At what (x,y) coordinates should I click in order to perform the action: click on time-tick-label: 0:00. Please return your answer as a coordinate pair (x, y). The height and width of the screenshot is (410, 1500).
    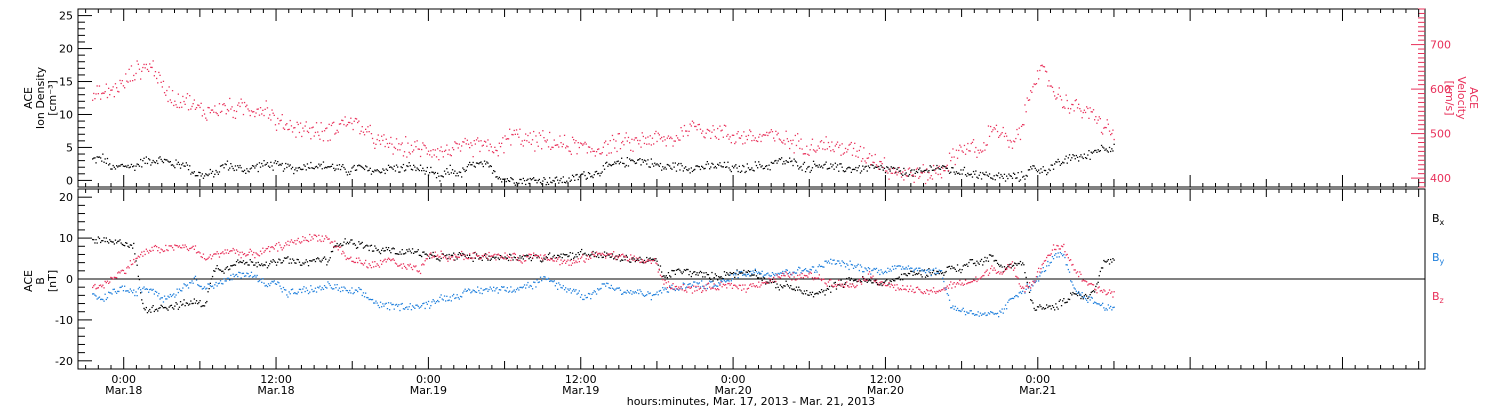
    Looking at the image, I should click on (428, 379).